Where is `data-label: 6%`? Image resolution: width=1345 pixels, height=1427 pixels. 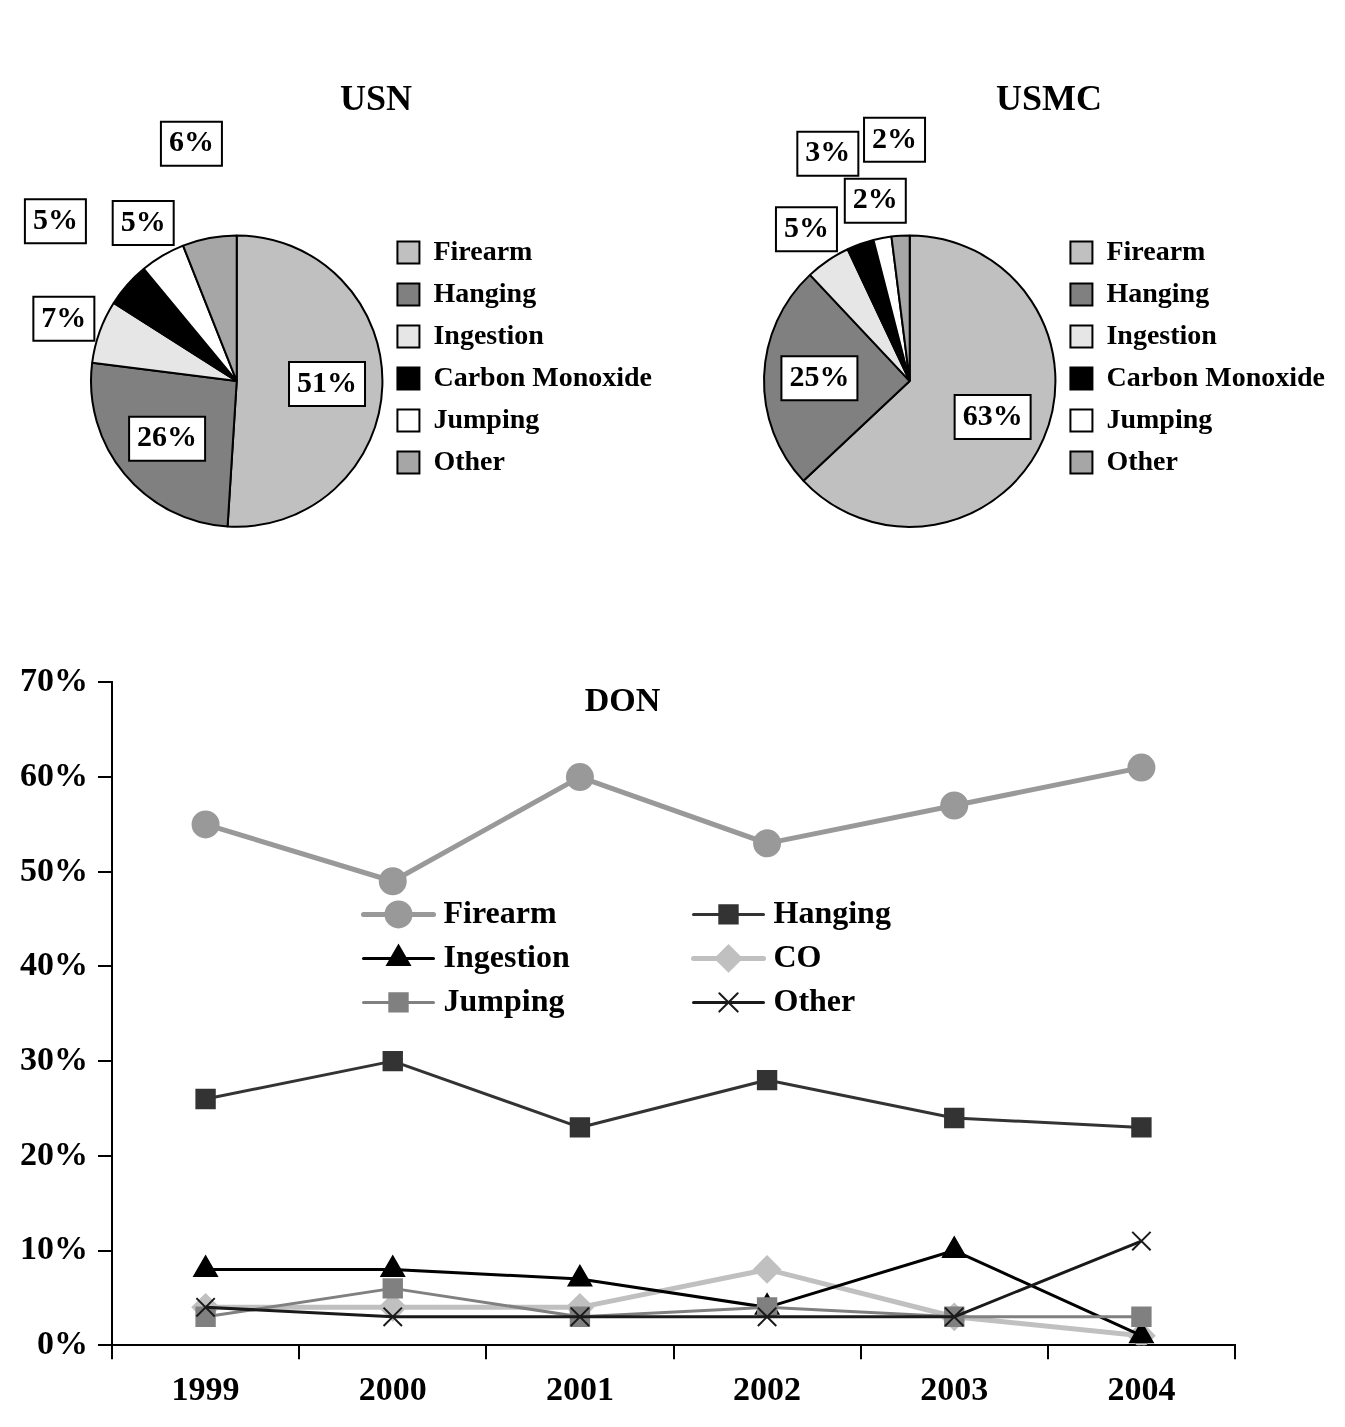
data-label: 6% is located at coordinates (191, 141).